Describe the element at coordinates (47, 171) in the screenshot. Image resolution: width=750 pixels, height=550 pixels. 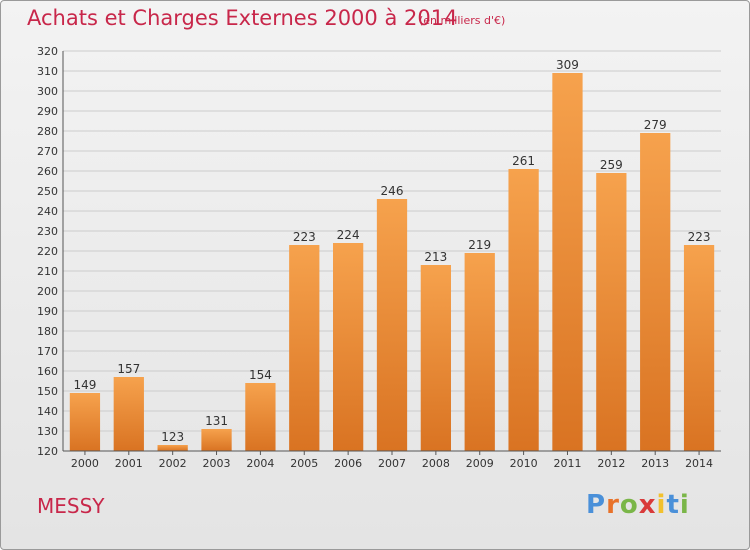
I see `y-tick-label: 260` at that location.